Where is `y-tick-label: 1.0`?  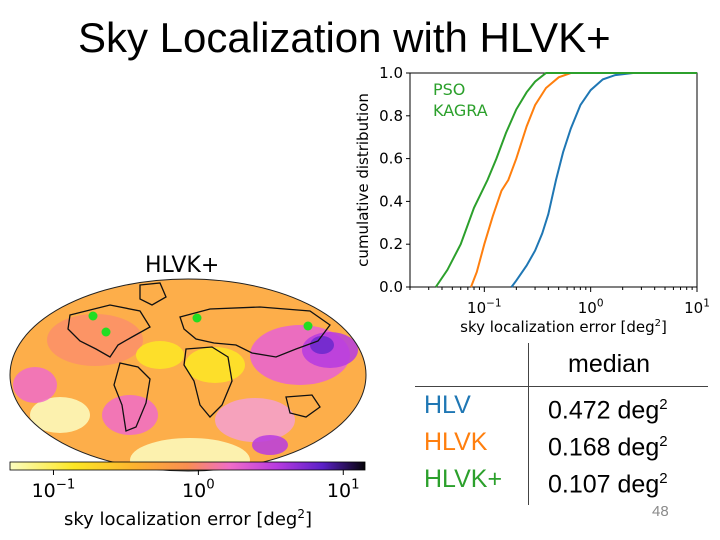
y-tick-label: 1.0 is located at coordinates (391, 73).